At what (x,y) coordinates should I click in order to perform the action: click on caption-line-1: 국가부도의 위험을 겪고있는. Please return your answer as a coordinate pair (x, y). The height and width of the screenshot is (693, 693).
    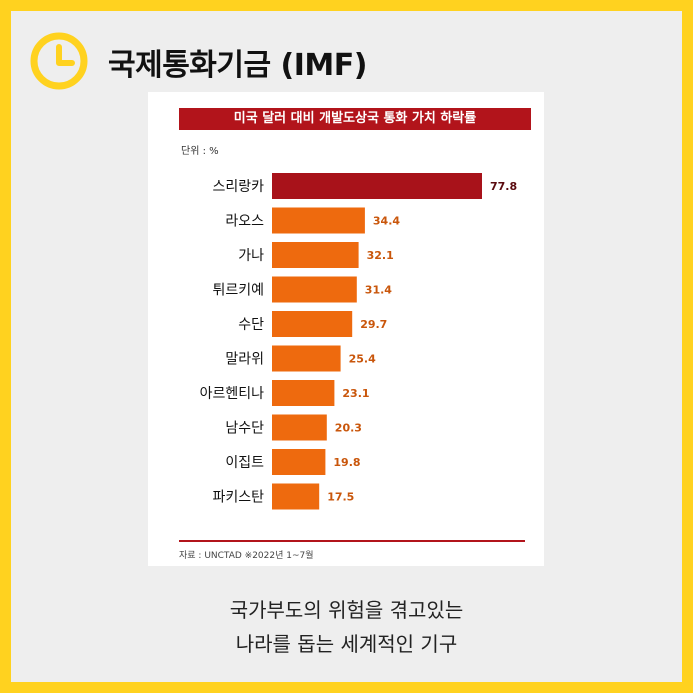
    Looking at the image, I should click on (346, 610).